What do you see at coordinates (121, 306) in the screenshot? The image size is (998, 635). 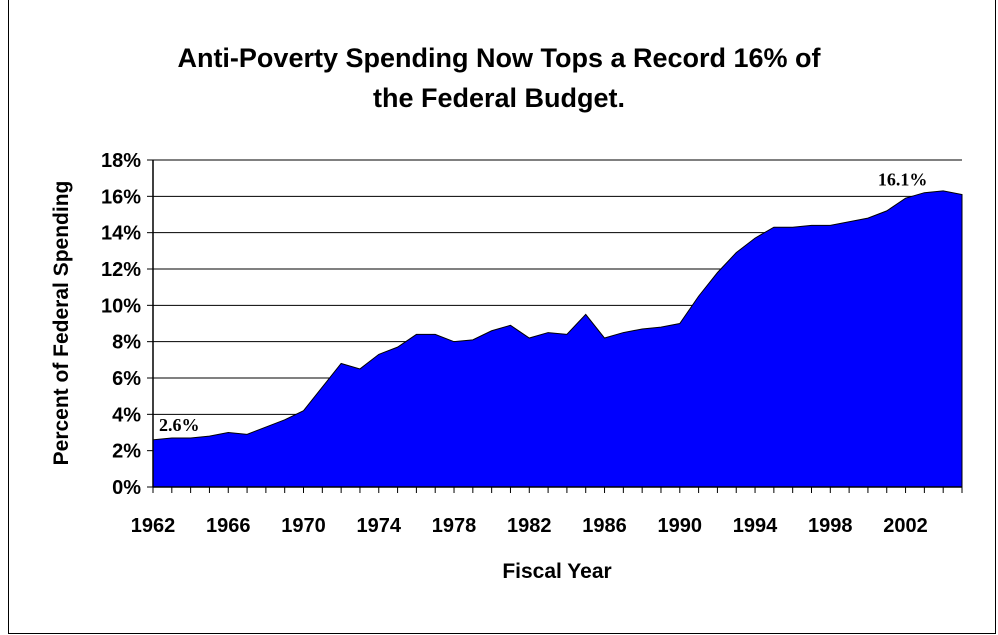 I see `y-tick-label: 10%` at bounding box center [121, 306].